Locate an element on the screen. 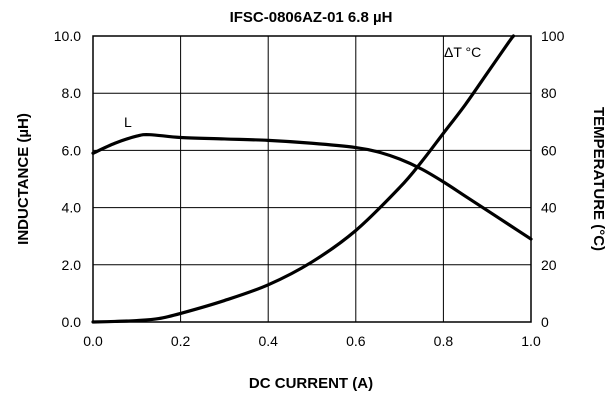  x-axis-label: DC CURRENT (A) is located at coordinates (311, 383).